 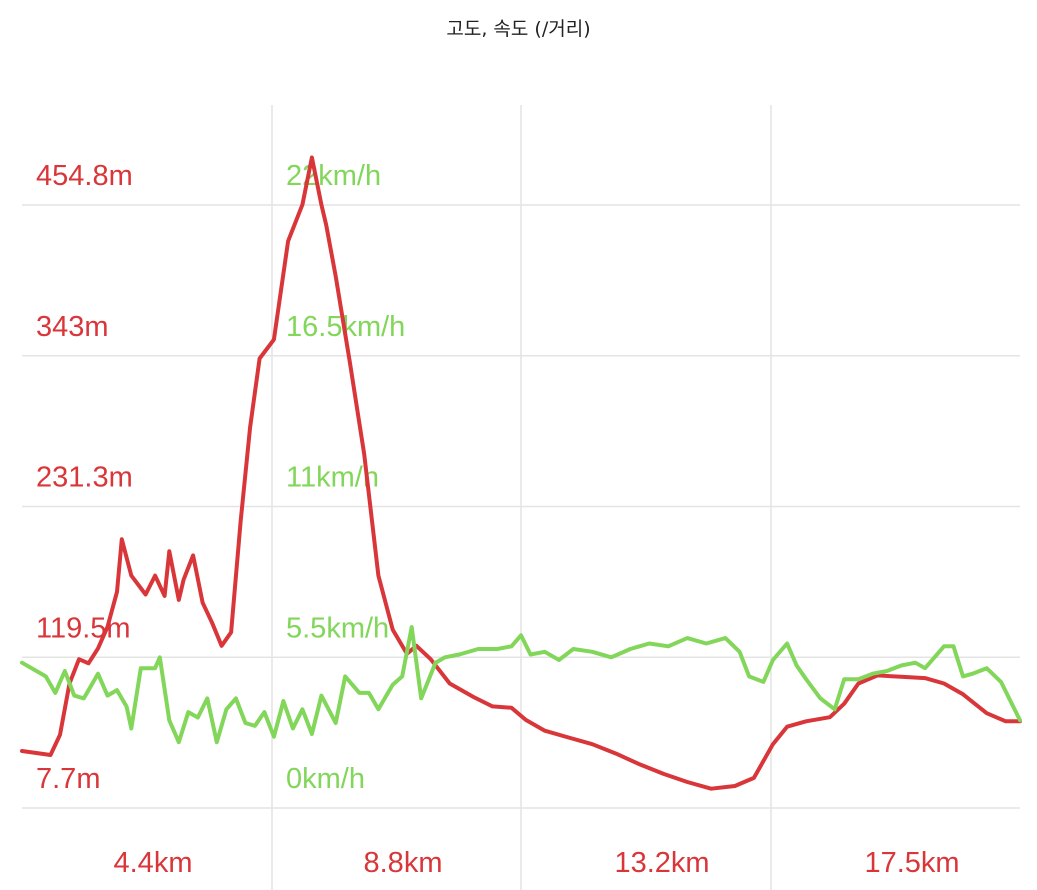 What do you see at coordinates (537, 863) in the screenshot?
I see `x-axis-labels: 4.4km 8.8km 13.2km 17.5km` at bounding box center [537, 863].